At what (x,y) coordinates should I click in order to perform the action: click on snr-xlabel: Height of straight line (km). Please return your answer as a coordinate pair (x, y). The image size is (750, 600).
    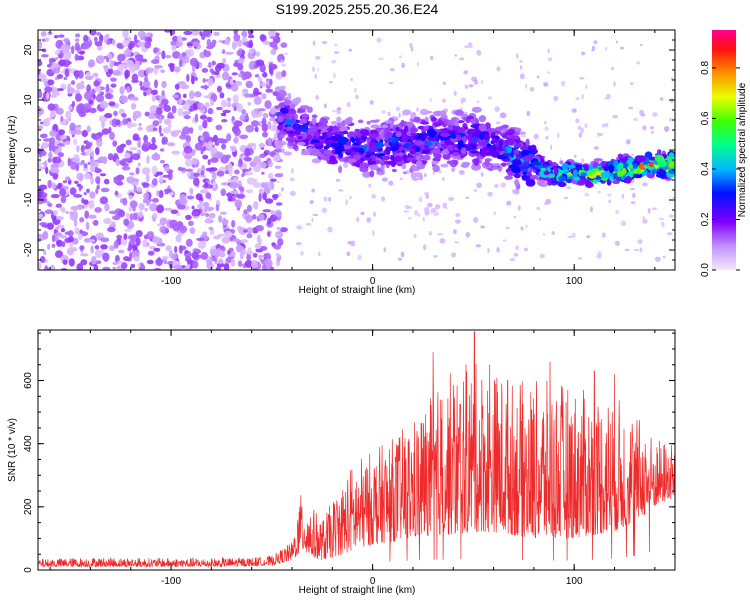
    Looking at the image, I should click on (357, 590).